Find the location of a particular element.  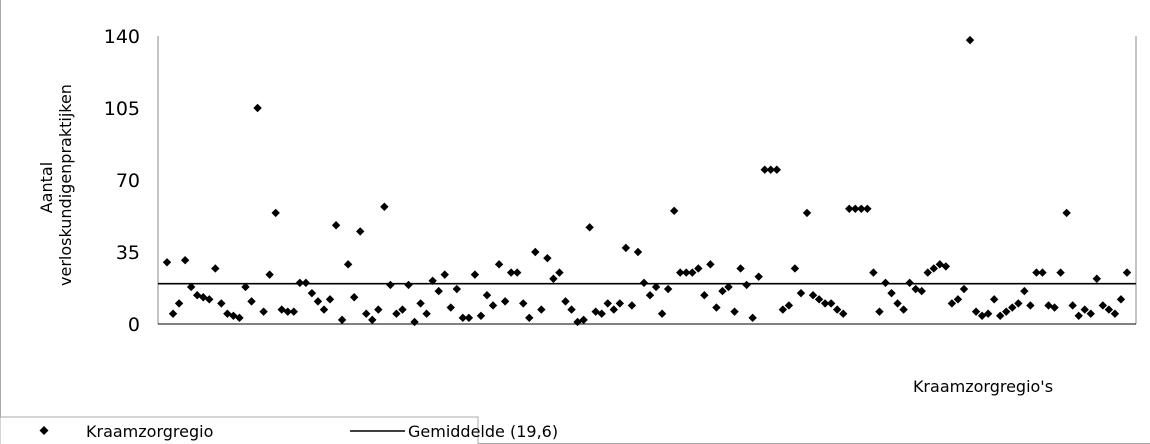

legend-label-kraamzorgregio: Kraamzorgregio is located at coordinates (149, 431).